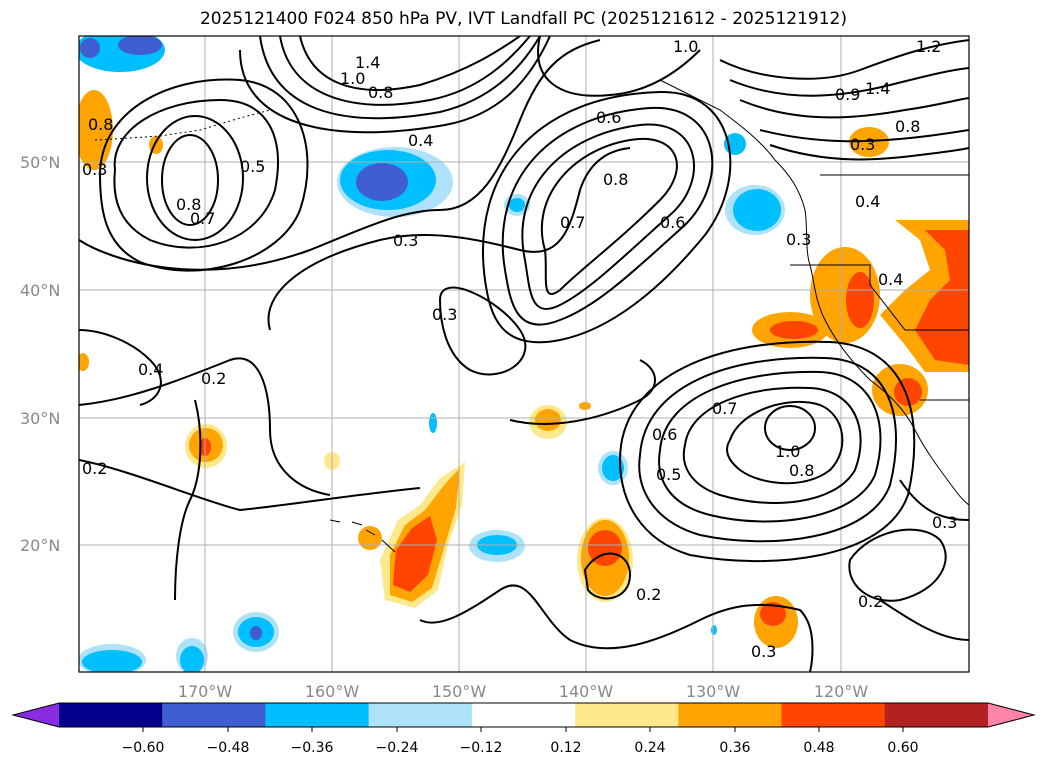 This screenshot has width=1047, height=765. I want to click on colorbar-extend-high, so click(1011, 715).